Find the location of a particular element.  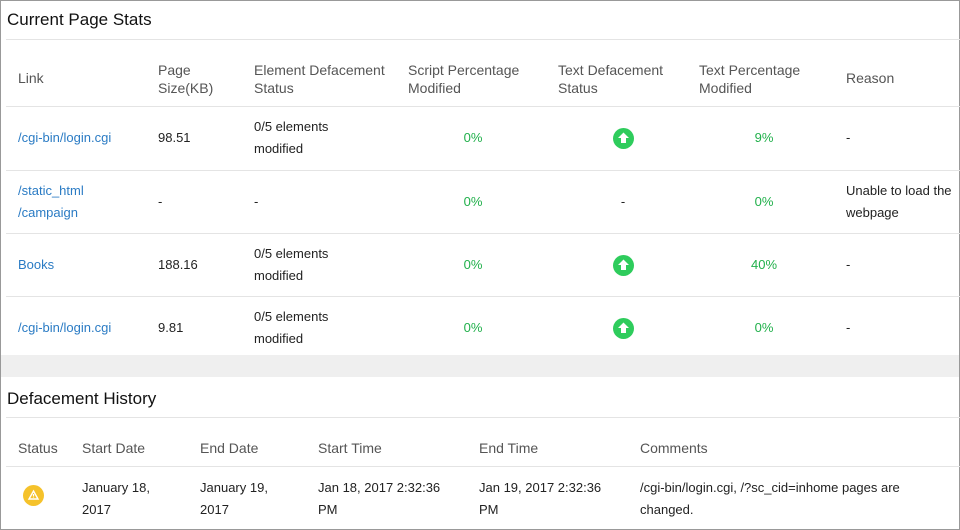

current-page-stats-title: Current Page Stats is located at coordinates (79, 19).